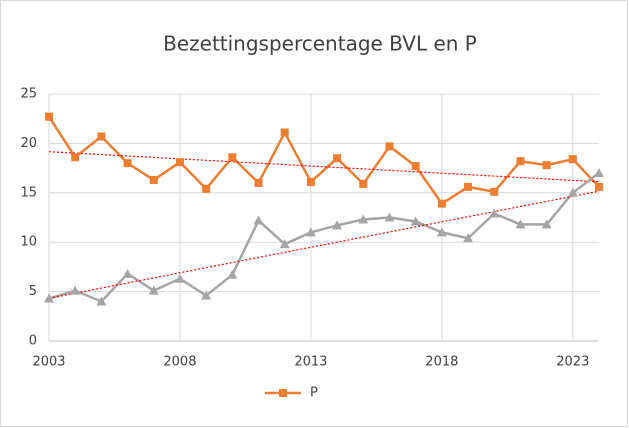  I want to click on x-tick-label: 2003, so click(48, 362).